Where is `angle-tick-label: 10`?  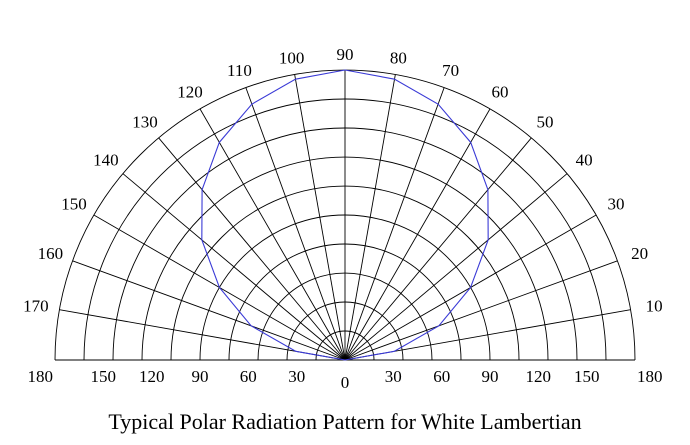 angle-tick-label: 10 is located at coordinates (654, 306).